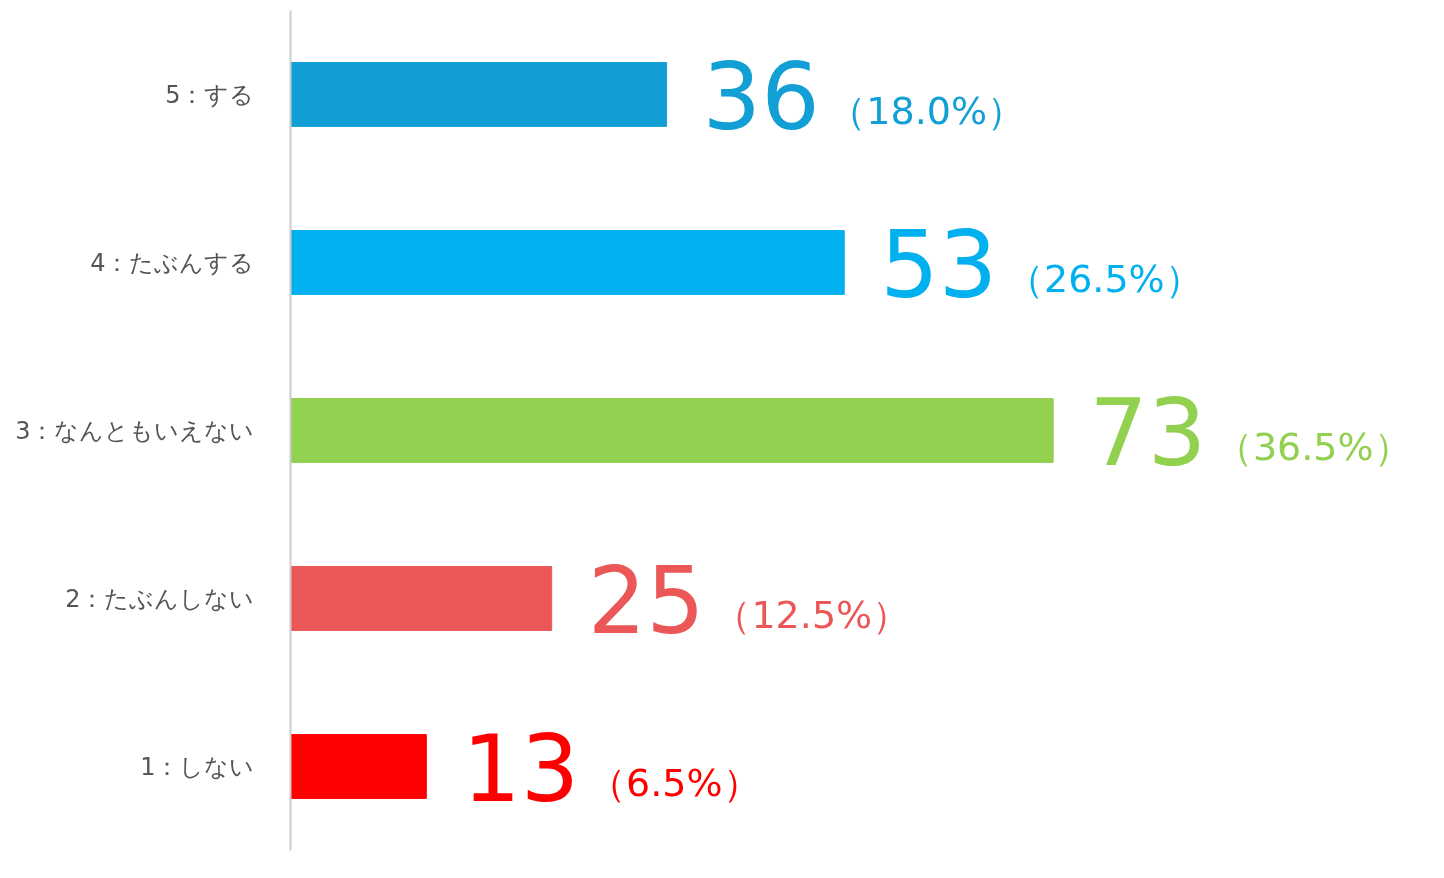 This screenshot has width=1444, height=878. I want to click on data-label: 53（26.5%）, so click(1041, 265).